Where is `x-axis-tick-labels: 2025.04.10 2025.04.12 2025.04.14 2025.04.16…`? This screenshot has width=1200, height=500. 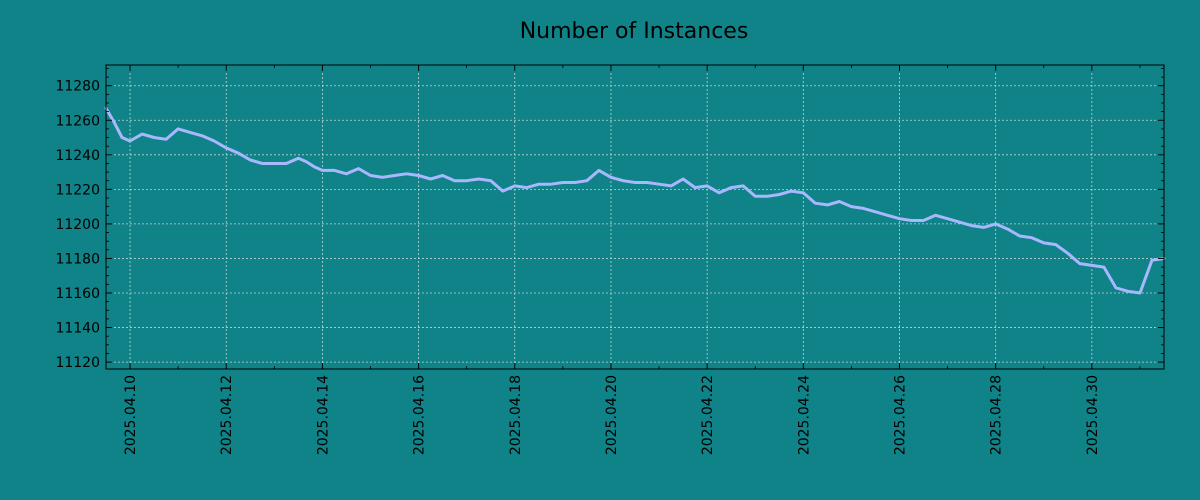
x-axis-tick-labels: 2025.04.10 2025.04.12 2025.04.14 2025.04.16… is located at coordinates (612, 415).